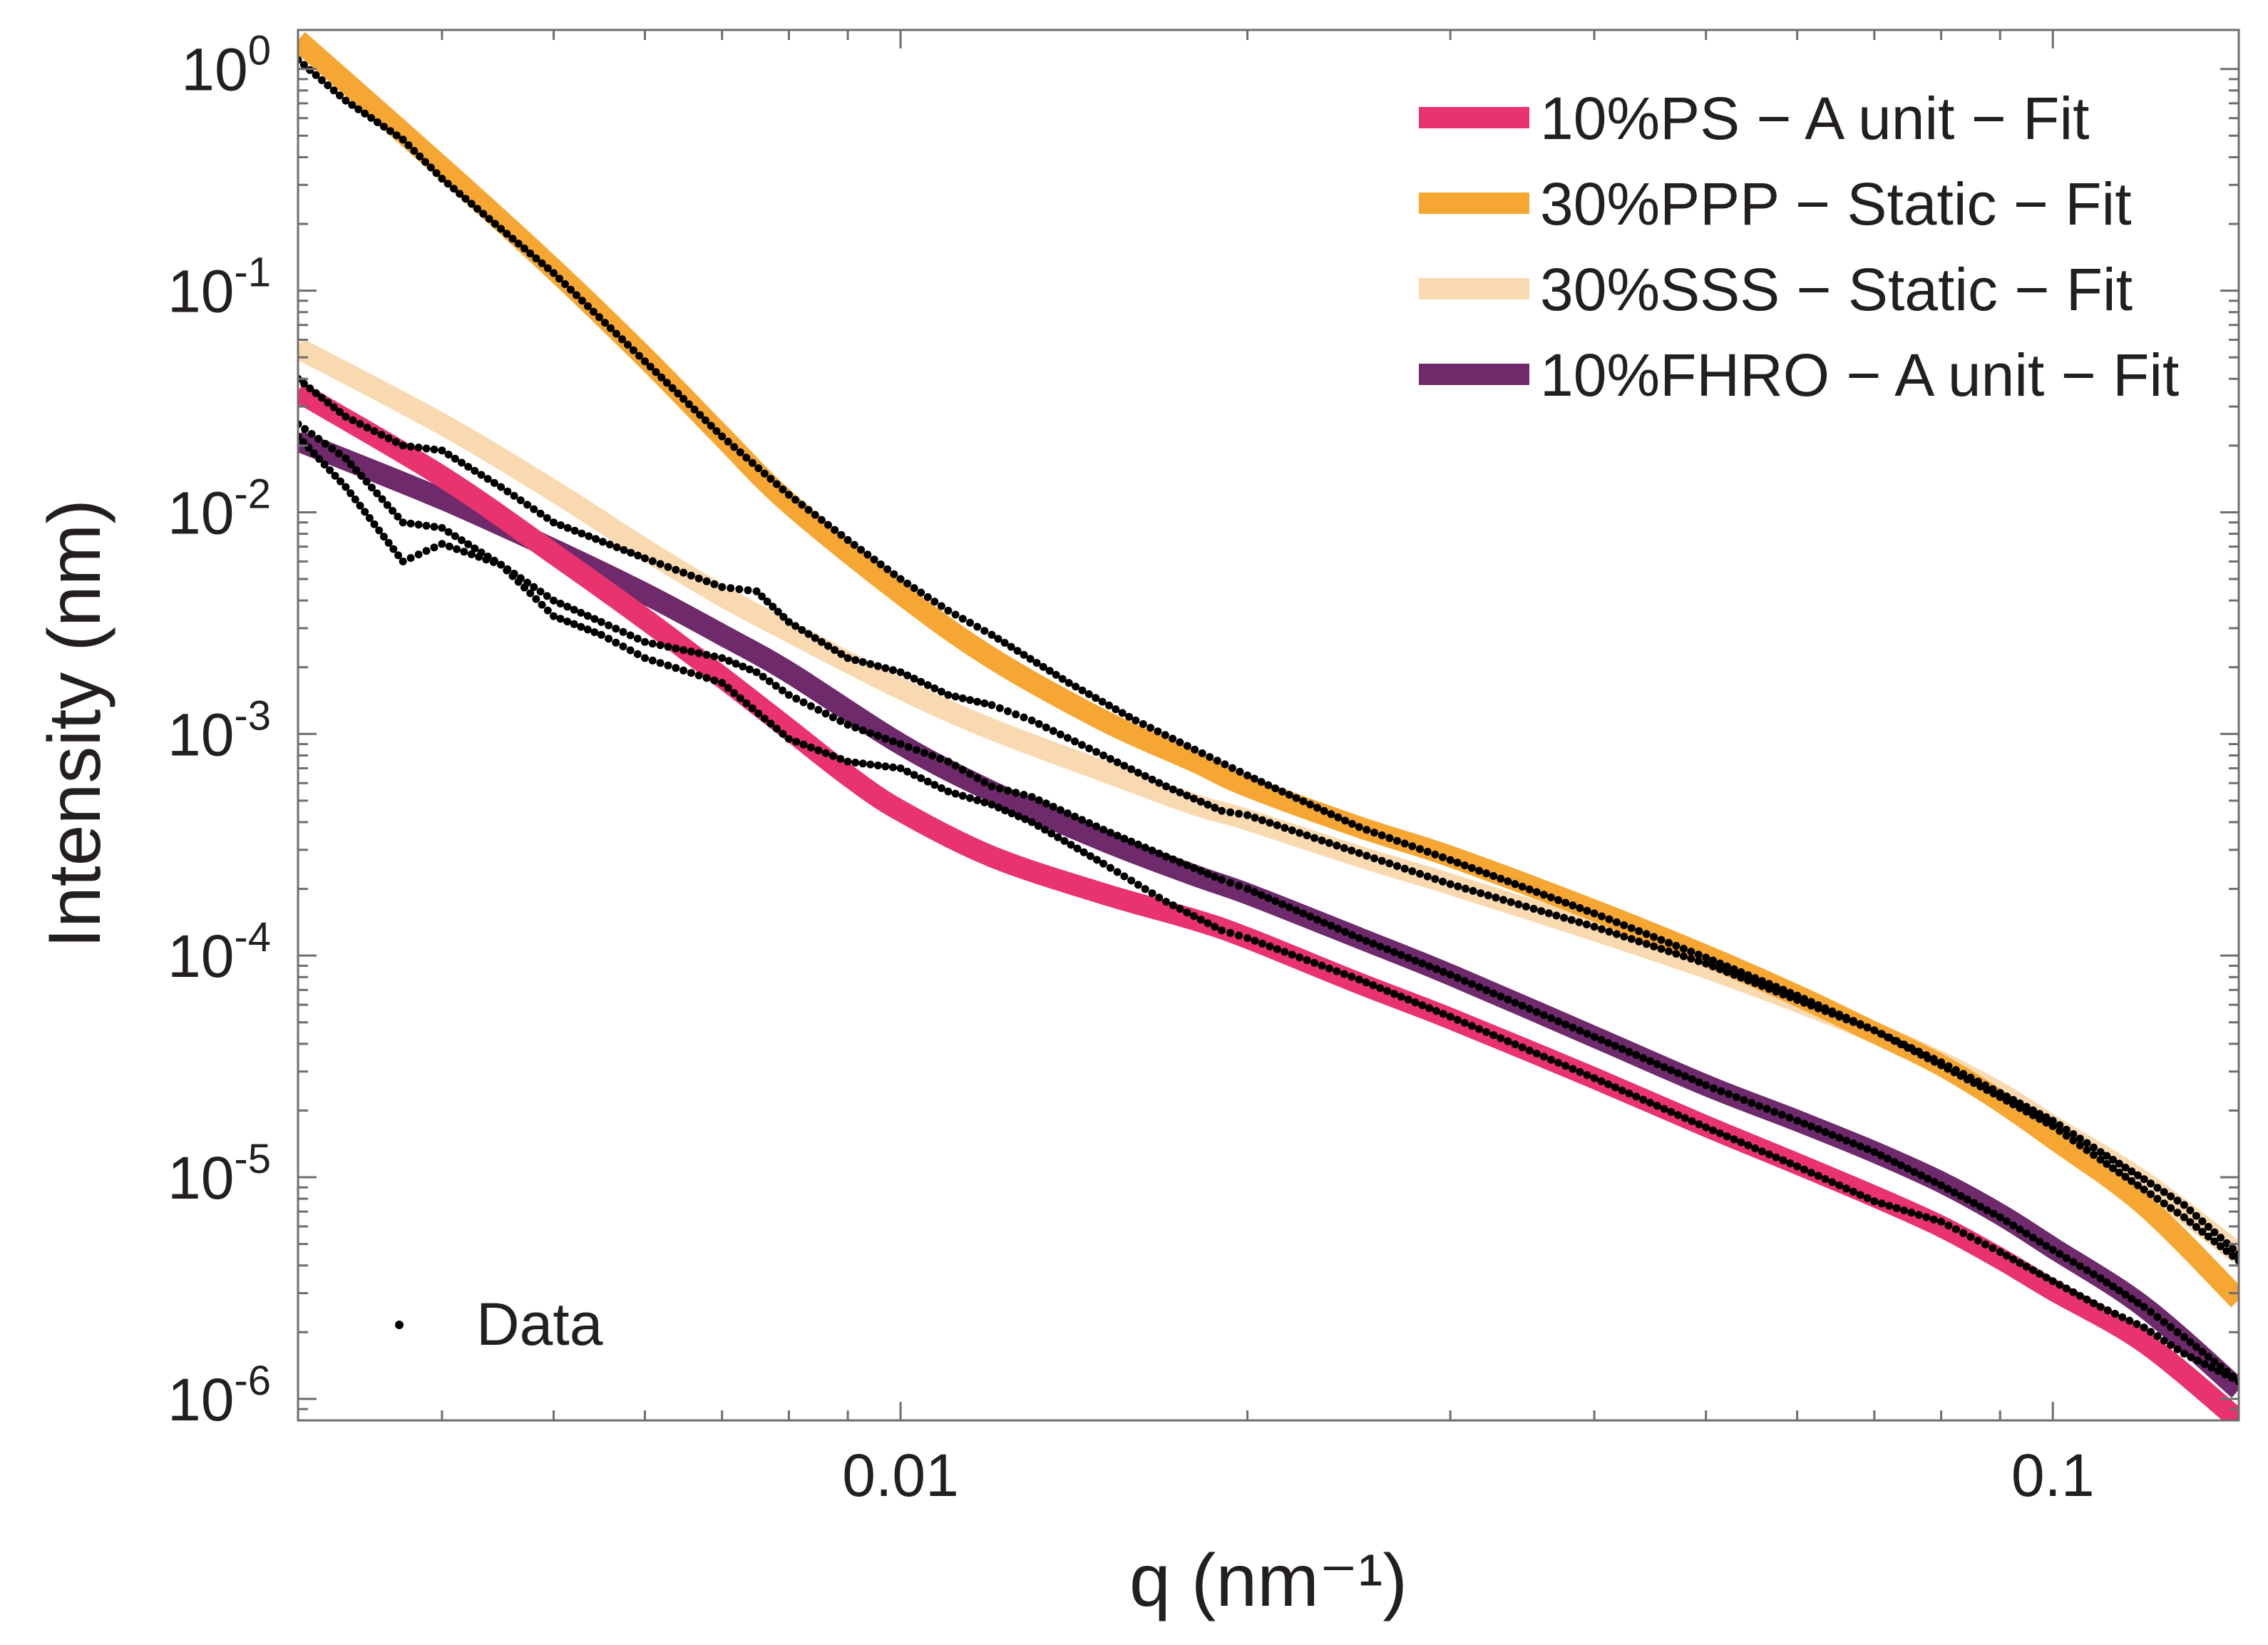 This screenshot has width=2268, height=1645. What do you see at coordinates (219, 730) in the screenshot?
I see `y-tick-label: 10-3` at bounding box center [219, 730].